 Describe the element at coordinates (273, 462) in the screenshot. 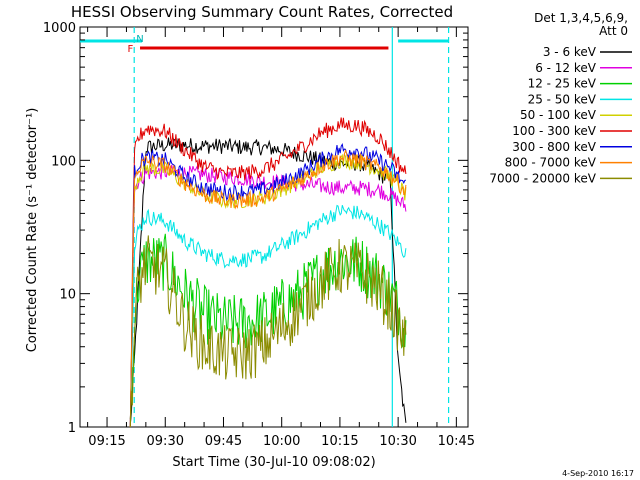

I see `x-axis-label: Start Time (30-Jul-10 09:08:02)` at that location.